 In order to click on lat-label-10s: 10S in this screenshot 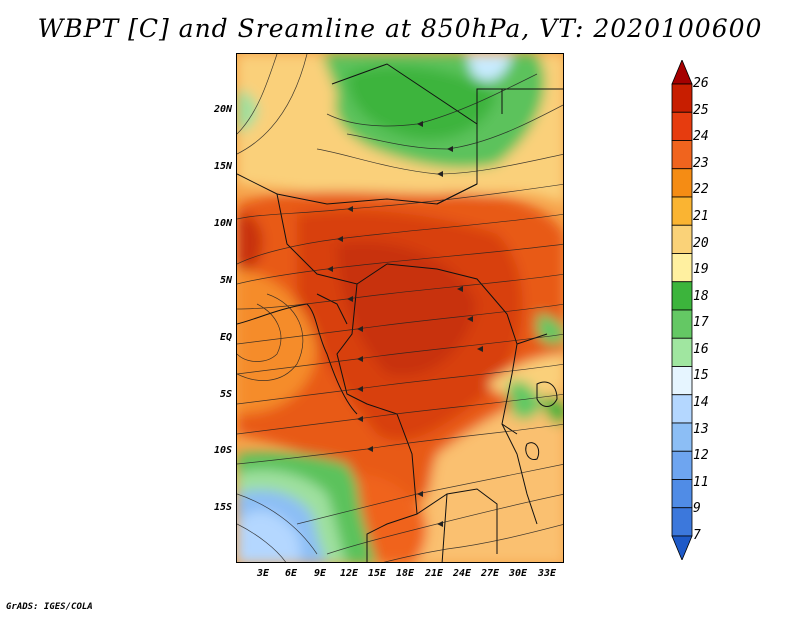, I will do `click(222, 450)`.